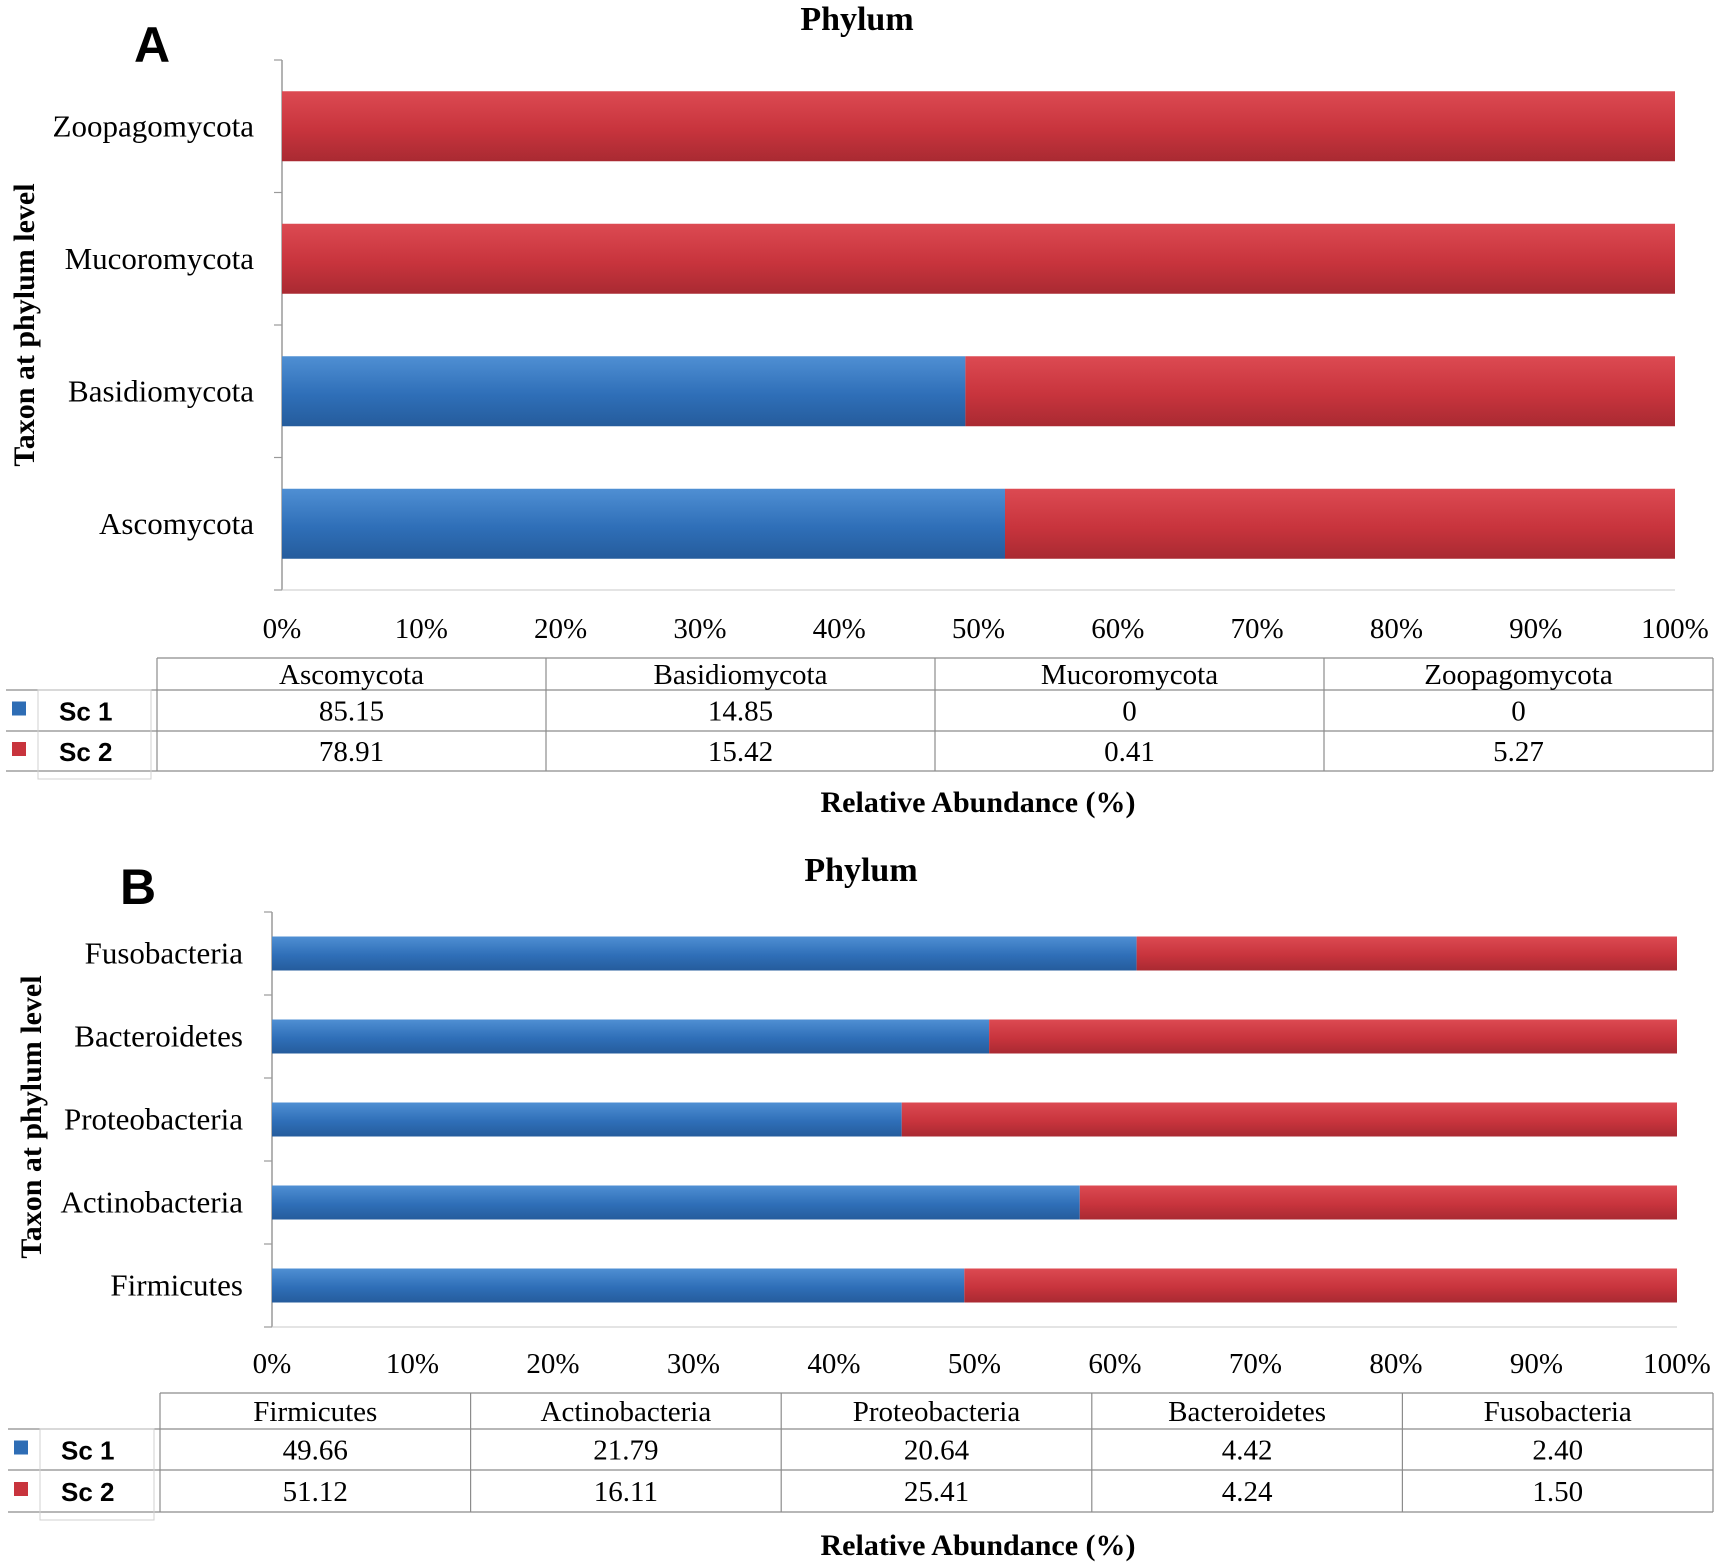 The image size is (1717, 1562). What do you see at coordinates (626, 1412) in the screenshot?
I see `table-header: Actinobacteria` at bounding box center [626, 1412].